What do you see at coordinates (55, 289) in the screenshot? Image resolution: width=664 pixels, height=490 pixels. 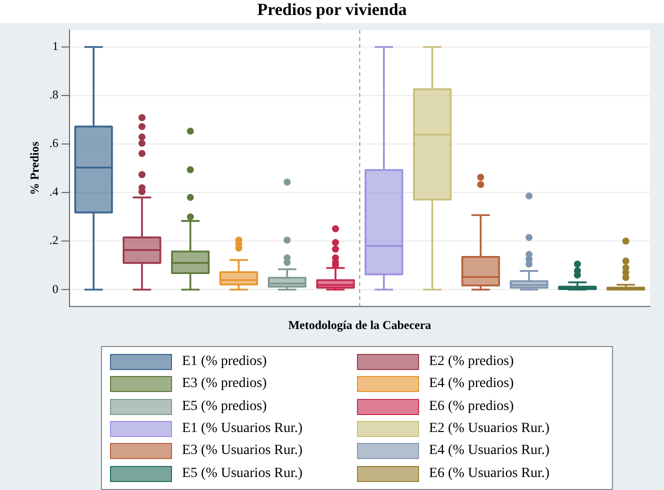 I see `y-tick-label: 0` at bounding box center [55, 289].